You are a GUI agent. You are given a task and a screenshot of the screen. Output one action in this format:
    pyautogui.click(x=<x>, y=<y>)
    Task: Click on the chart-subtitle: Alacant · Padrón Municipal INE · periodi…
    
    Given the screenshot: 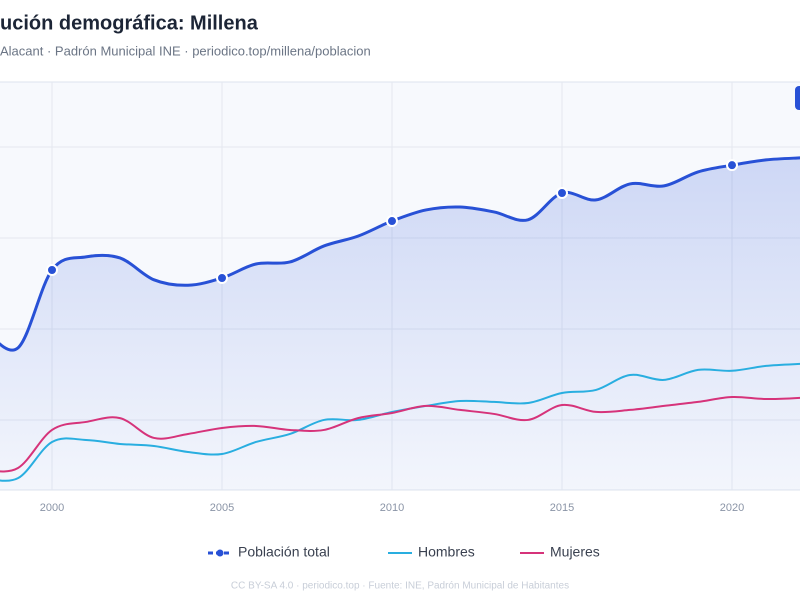 What is the action you would take?
    pyautogui.click(x=185, y=50)
    